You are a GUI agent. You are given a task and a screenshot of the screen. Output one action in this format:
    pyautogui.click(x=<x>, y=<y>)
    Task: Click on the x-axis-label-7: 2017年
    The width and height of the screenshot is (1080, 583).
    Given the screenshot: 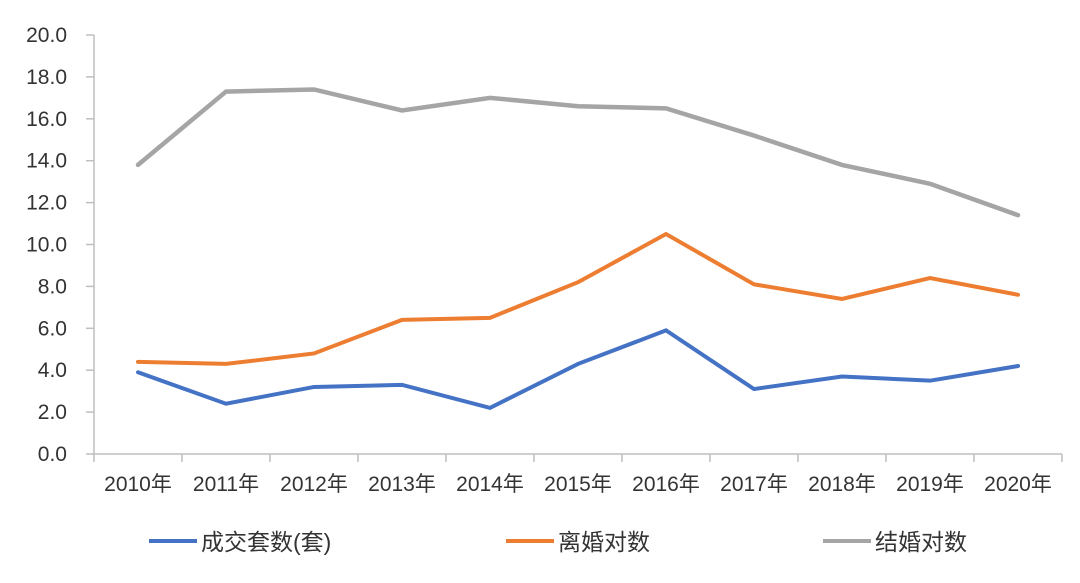 What is the action you would take?
    pyautogui.click(x=754, y=484)
    